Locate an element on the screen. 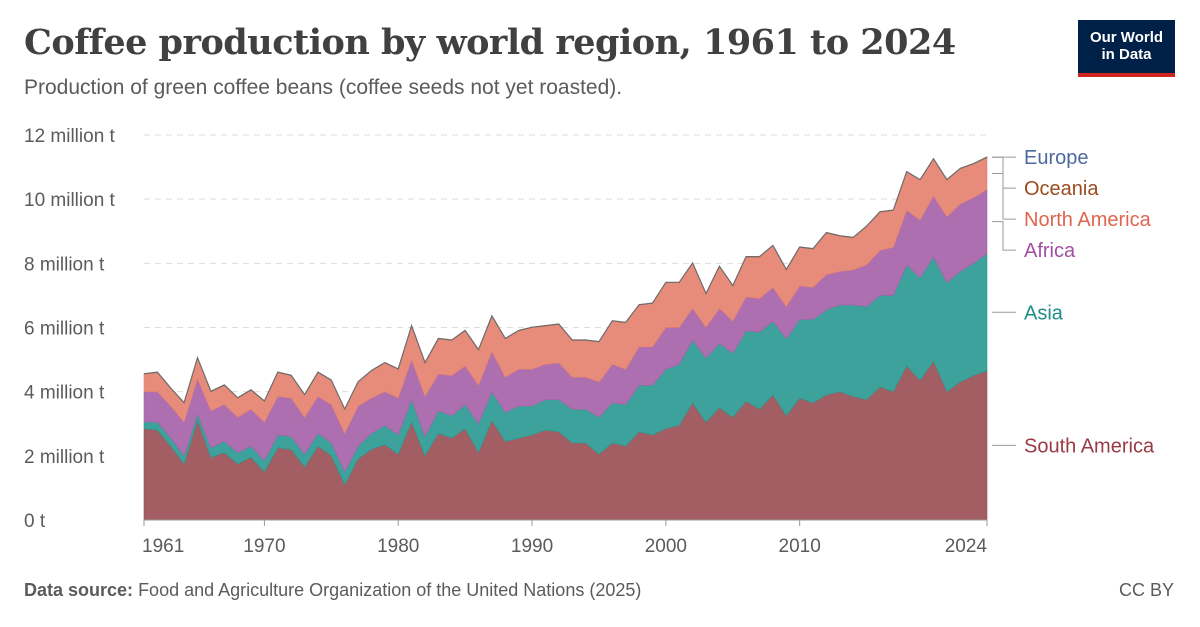  legend-label-south-america: South America is located at coordinates (1089, 446).